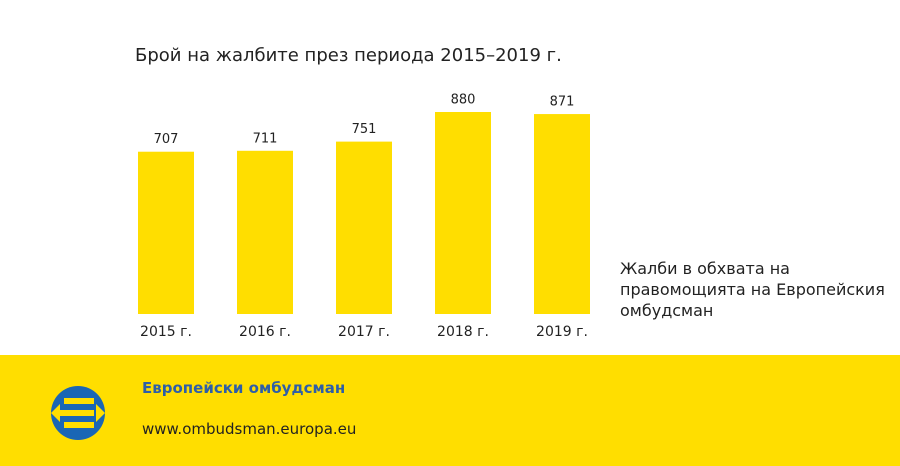  What do you see at coordinates (265, 332) in the screenshot?
I see `x-tick-label: 2016 г.` at bounding box center [265, 332].